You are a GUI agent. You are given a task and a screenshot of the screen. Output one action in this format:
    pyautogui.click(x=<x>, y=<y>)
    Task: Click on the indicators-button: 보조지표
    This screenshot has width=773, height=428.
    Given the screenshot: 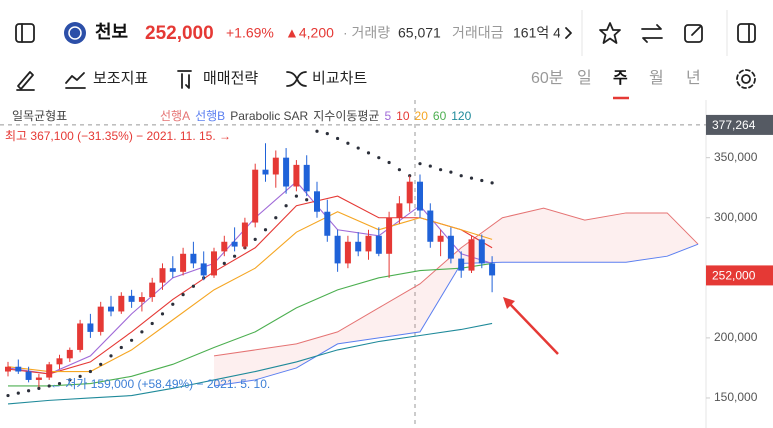 What is the action you would take?
    pyautogui.click(x=120, y=78)
    